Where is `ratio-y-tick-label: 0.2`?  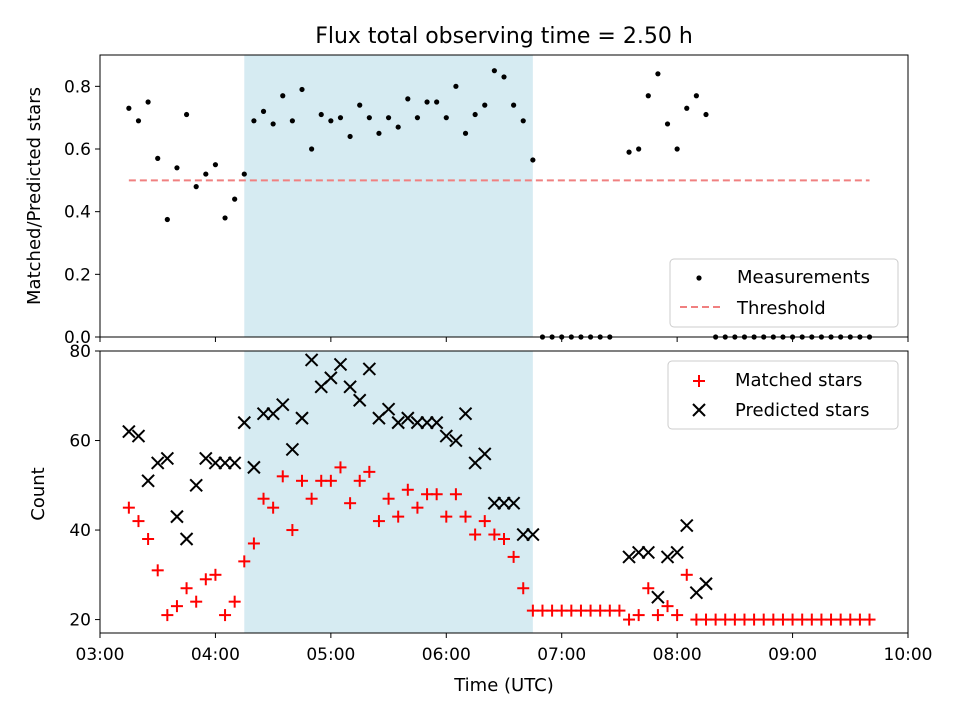
ratio-y-tick-label: 0.2 is located at coordinates (77, 275).